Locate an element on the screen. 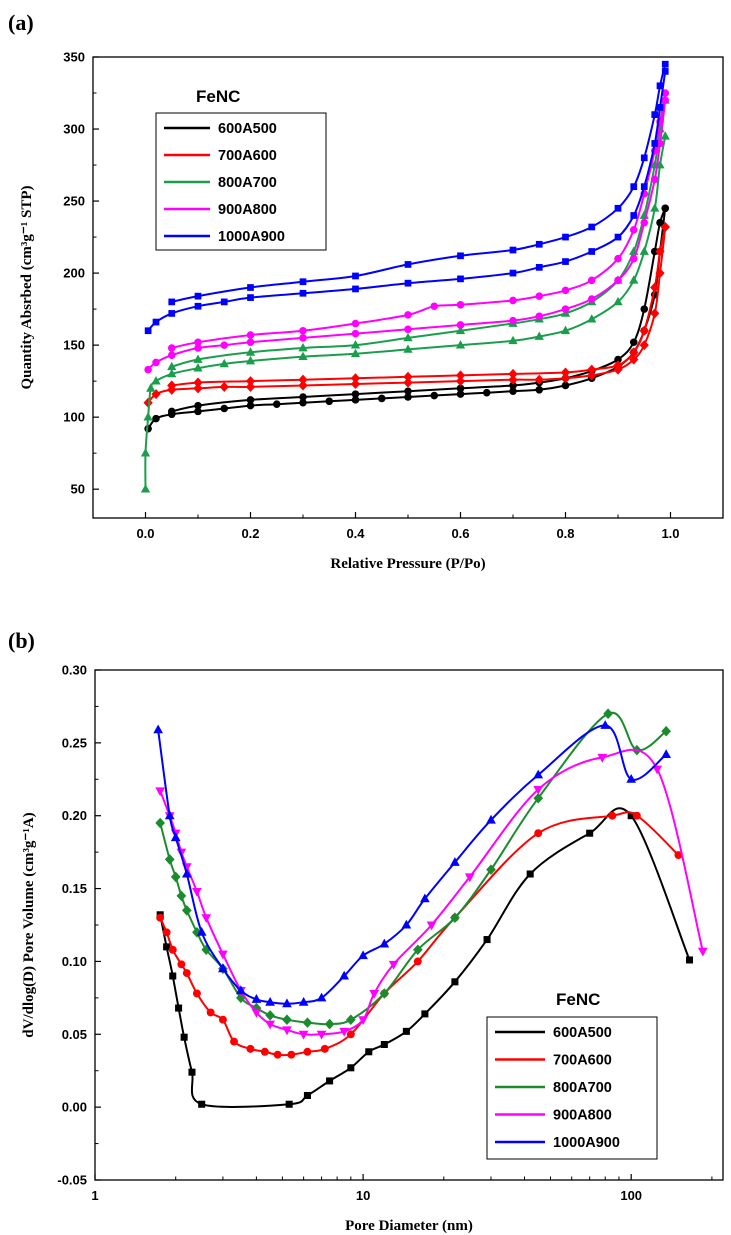  y-tick-label: 0.10 is located at coordinates (74, 961).